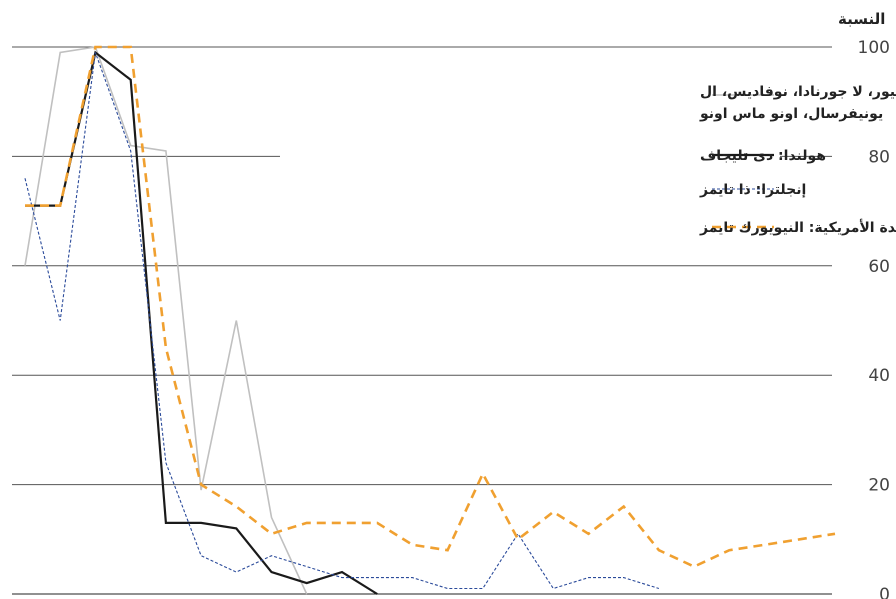 The width and height of the screenshot is (896, 599). What do you see at coordinates (763, 156) in the screenshot?
I see `legend-label-2: هولندا: دى تليجاف` at bounding box center [763, 156].